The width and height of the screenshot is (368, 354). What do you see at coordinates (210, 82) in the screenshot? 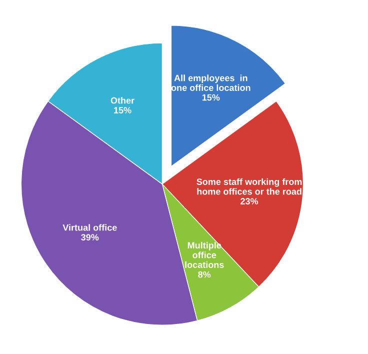
I see `slice-label: All employees in one office location` at bounding box center [210, 82].